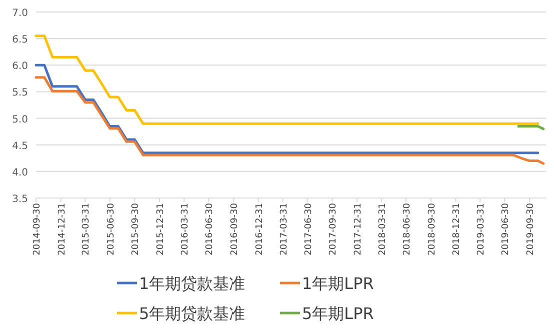  I want to click on y-tick-label: 6.5, so click(20, 40).